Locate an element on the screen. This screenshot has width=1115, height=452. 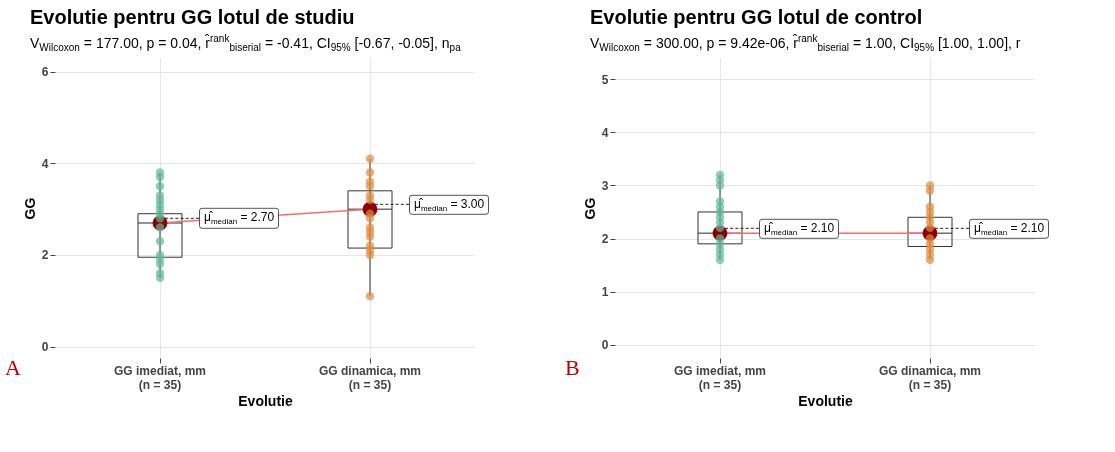
y-tick-label: 5 is located at coordinates (605, 80).